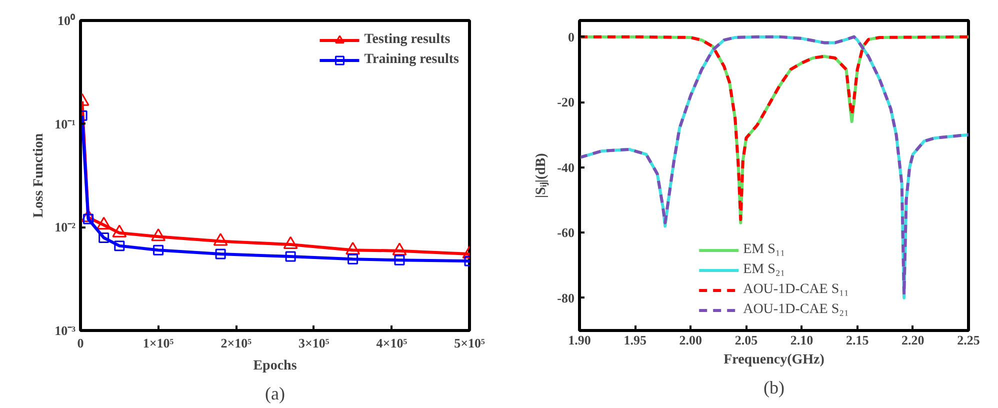 The height and width of the screenshot is (408, 998). I want to click on x-tick-label: 3×10⁵, so click(314, 343).